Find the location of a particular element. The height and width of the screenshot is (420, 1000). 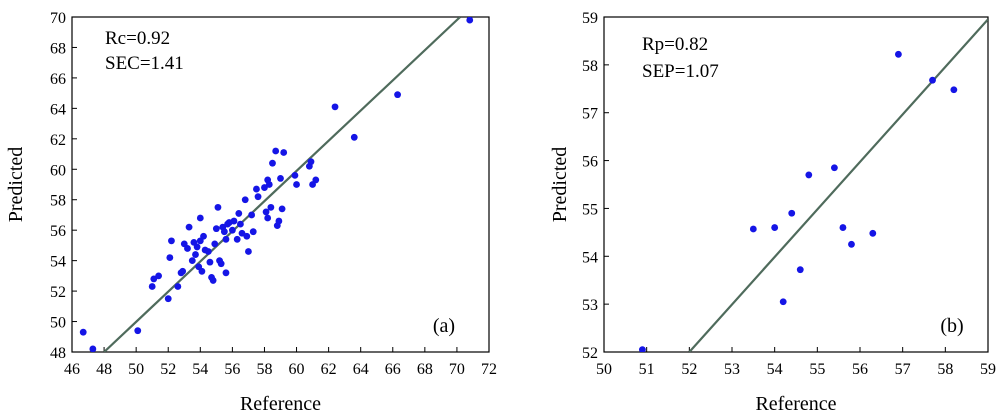

x-tick-label: 58 is located at coordinates (264, 369).